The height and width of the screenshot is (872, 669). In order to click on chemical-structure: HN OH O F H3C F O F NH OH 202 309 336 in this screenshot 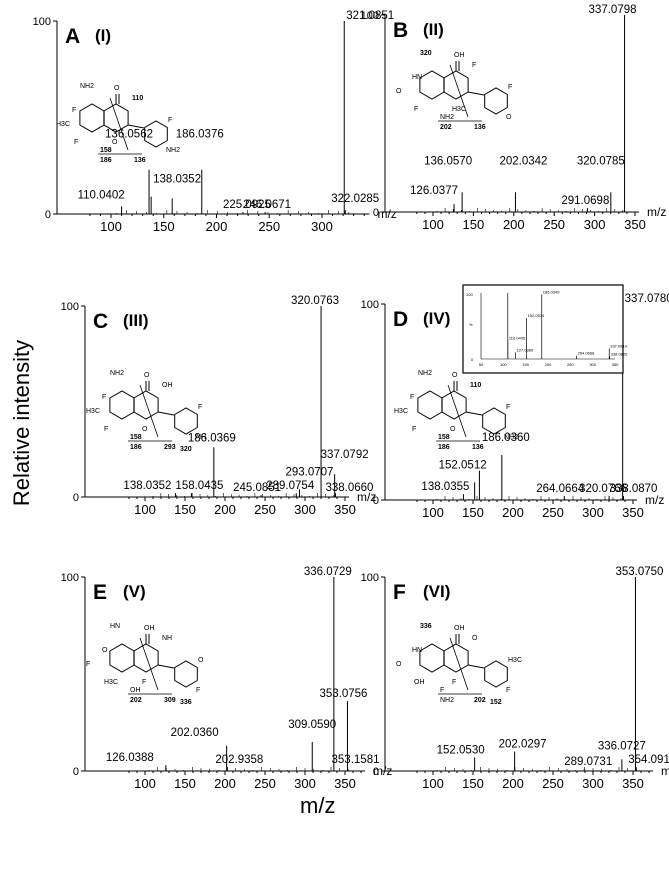, I will do `click(145, 664)`.